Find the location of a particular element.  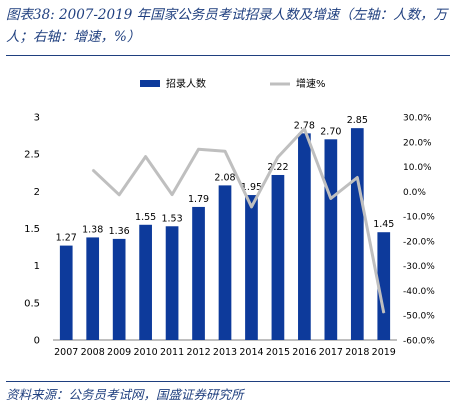

bar-data-label: 2.70 is located at coordinates (330, 131).